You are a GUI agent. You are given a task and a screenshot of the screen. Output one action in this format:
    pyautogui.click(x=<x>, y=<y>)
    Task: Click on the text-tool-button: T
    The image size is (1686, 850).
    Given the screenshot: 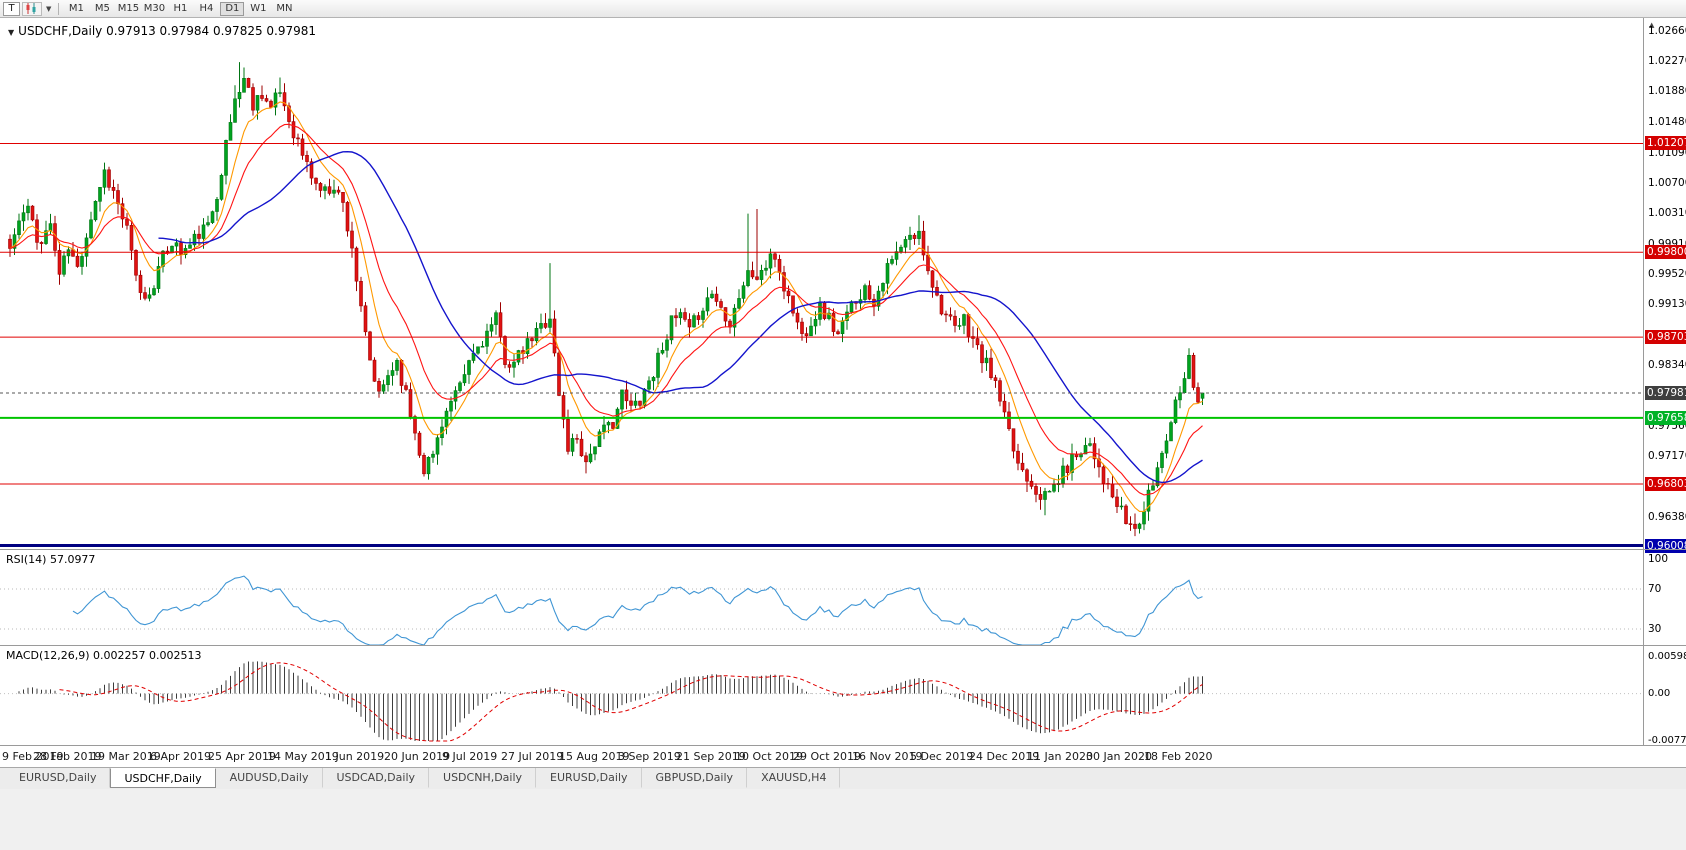 What is the action you would take?
    pyautogui.click(x=11, y=8)
    